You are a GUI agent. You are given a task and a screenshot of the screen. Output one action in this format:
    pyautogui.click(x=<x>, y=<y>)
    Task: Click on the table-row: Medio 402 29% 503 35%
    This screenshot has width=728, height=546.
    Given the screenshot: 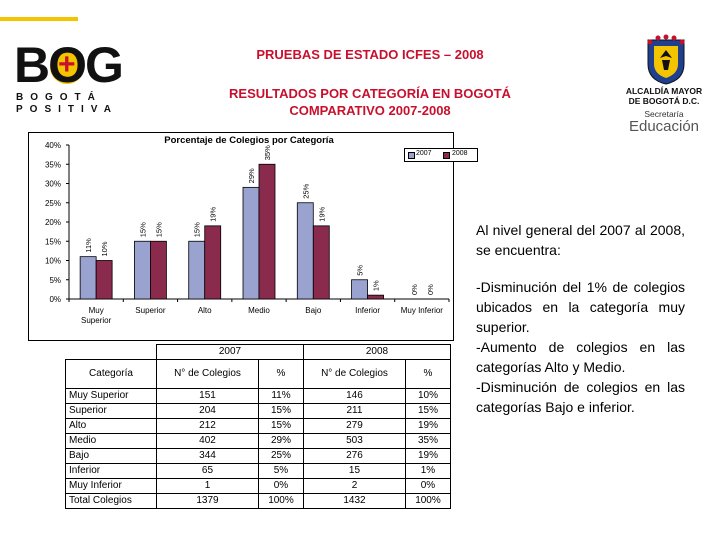 What is the action you would take?
    pyautogui.click(x=258, y=441)
    